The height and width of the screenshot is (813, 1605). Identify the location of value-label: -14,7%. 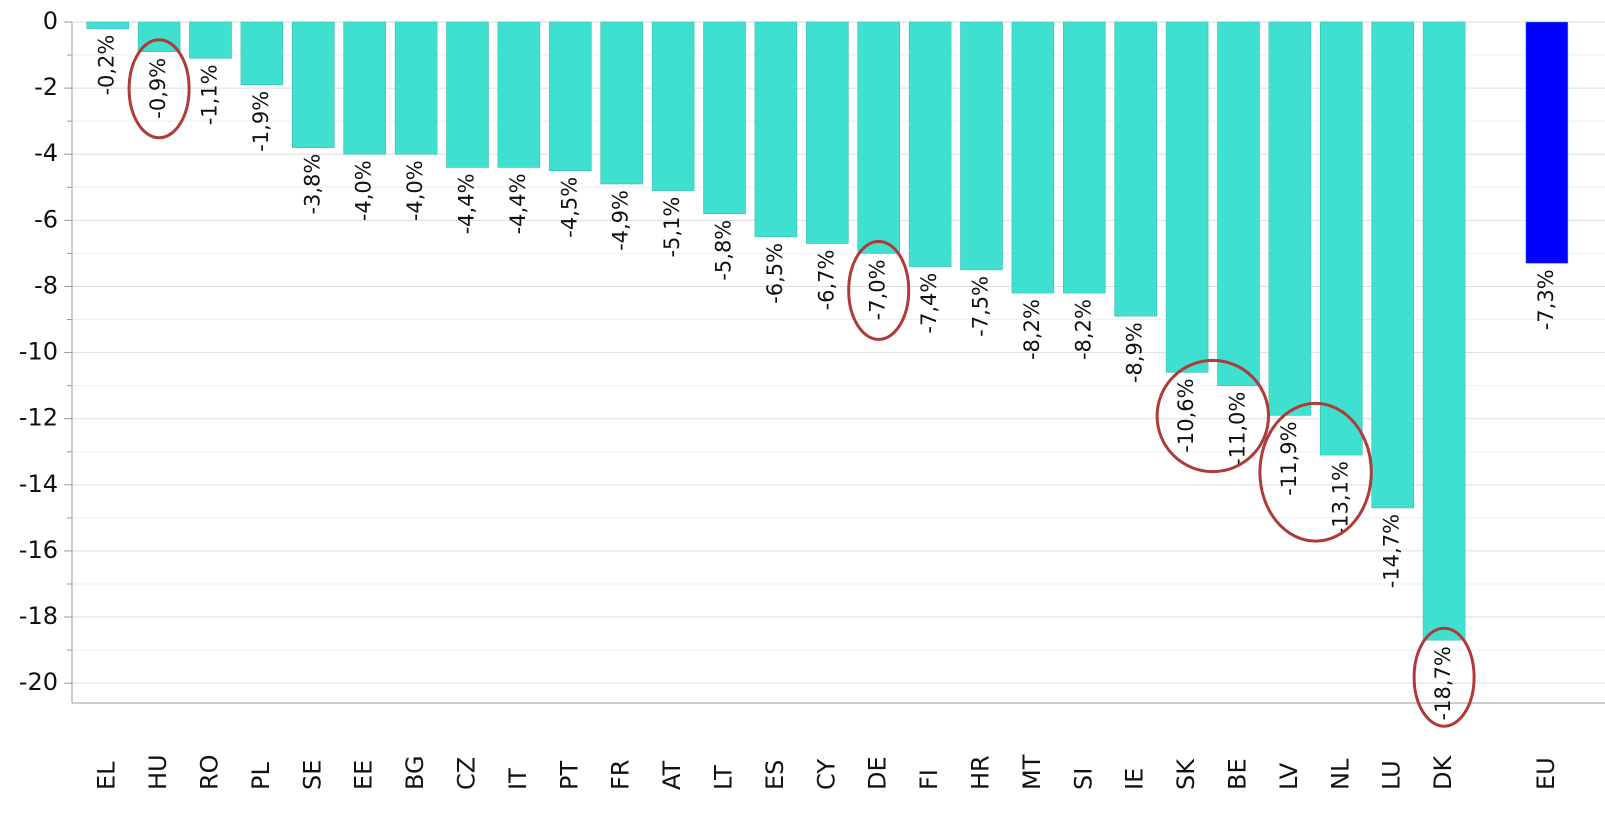
(1392, 551).